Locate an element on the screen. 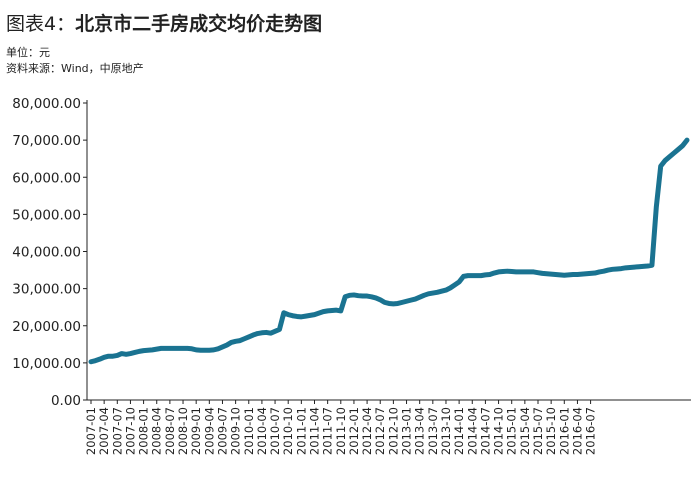  x-tick-label: 2016-01 is located at coordinates (564, 431).